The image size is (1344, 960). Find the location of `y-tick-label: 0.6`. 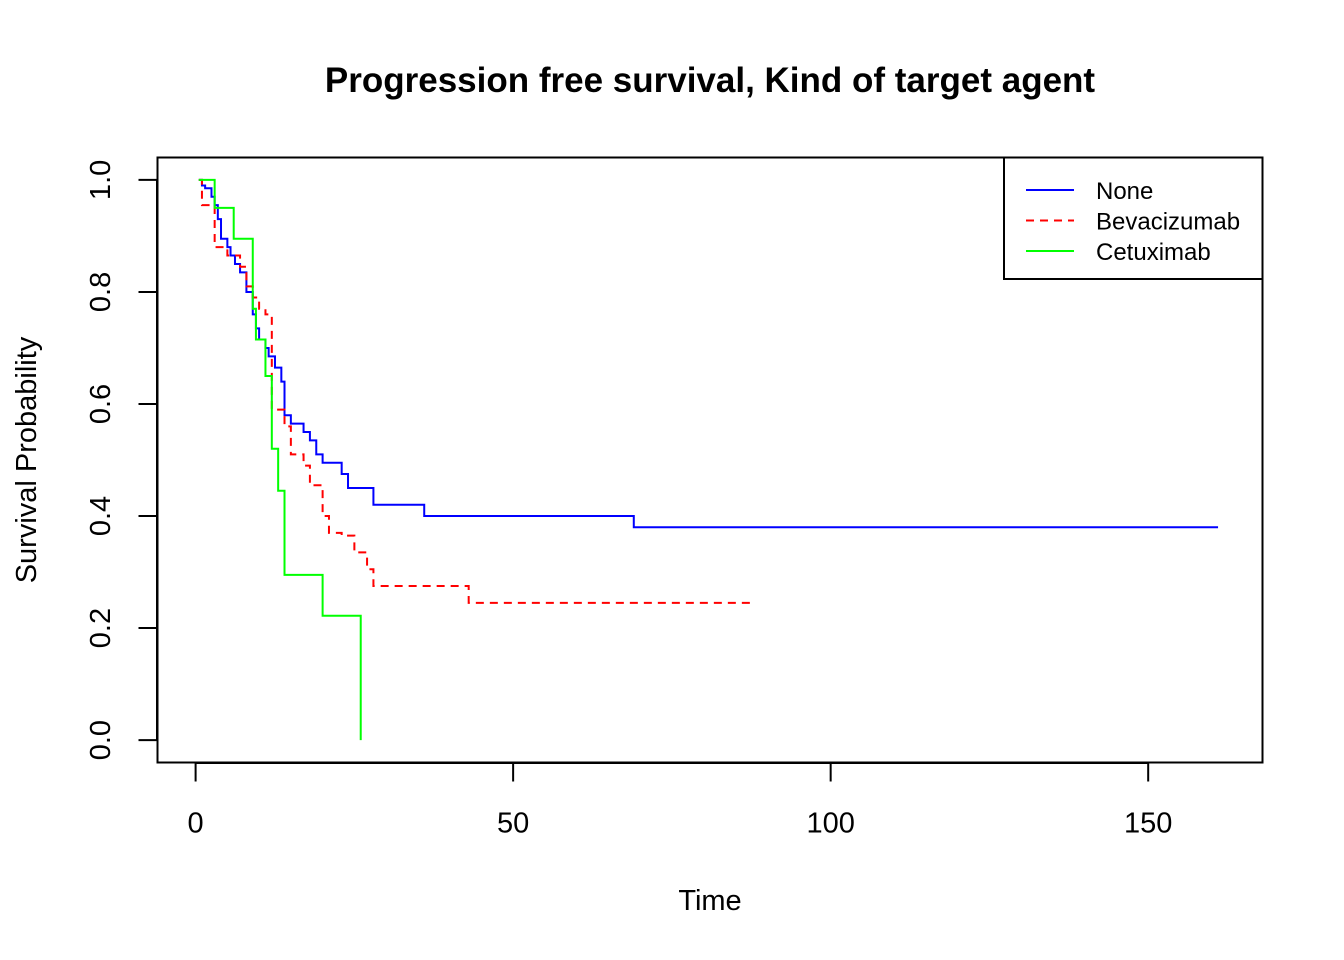

y-tick-label: 0.6 is located at coordinates (101, 404).